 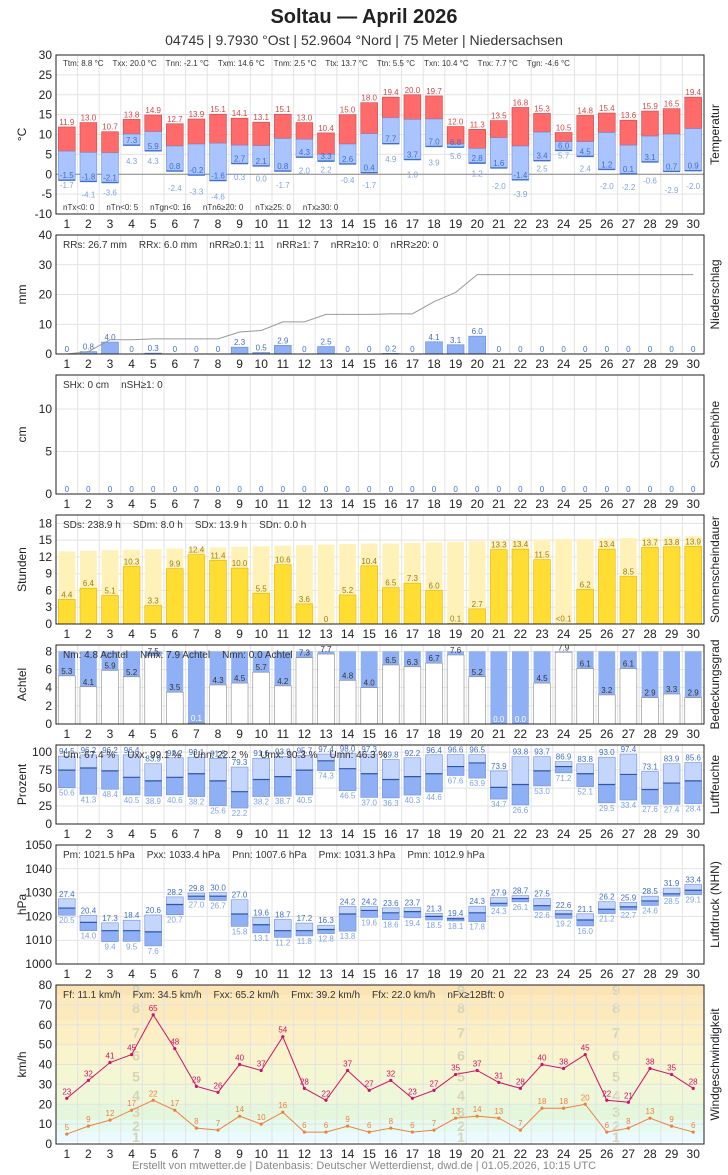 What do you see at coordinates (240, 931) in the screenshot?
I see `min-label: 15.8` at bounding box center [240, 931].